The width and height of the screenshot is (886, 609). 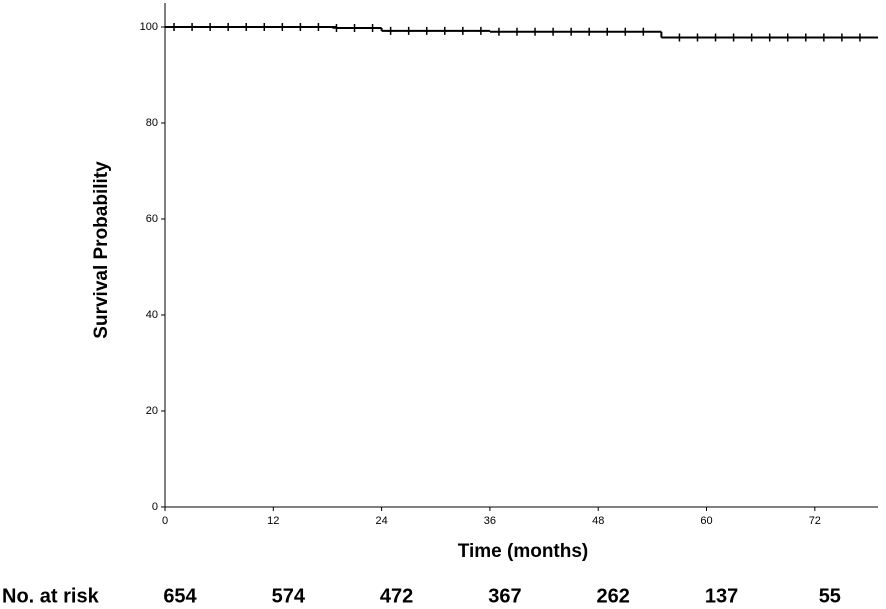 I want to click on y-tick-label: 40, so click(x=152, y=315).